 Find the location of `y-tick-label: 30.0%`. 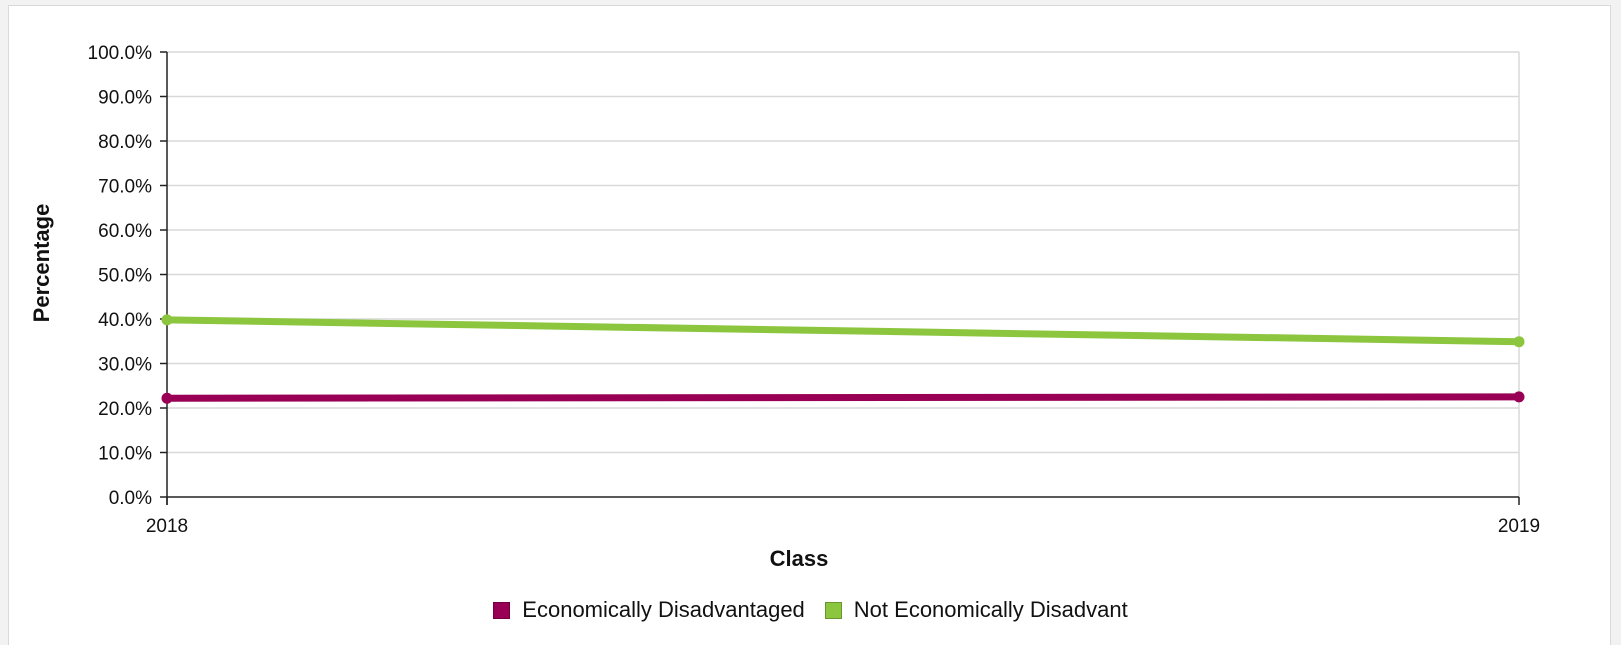

y-tick-label: 30.0% is located at coordinates (125, 365).